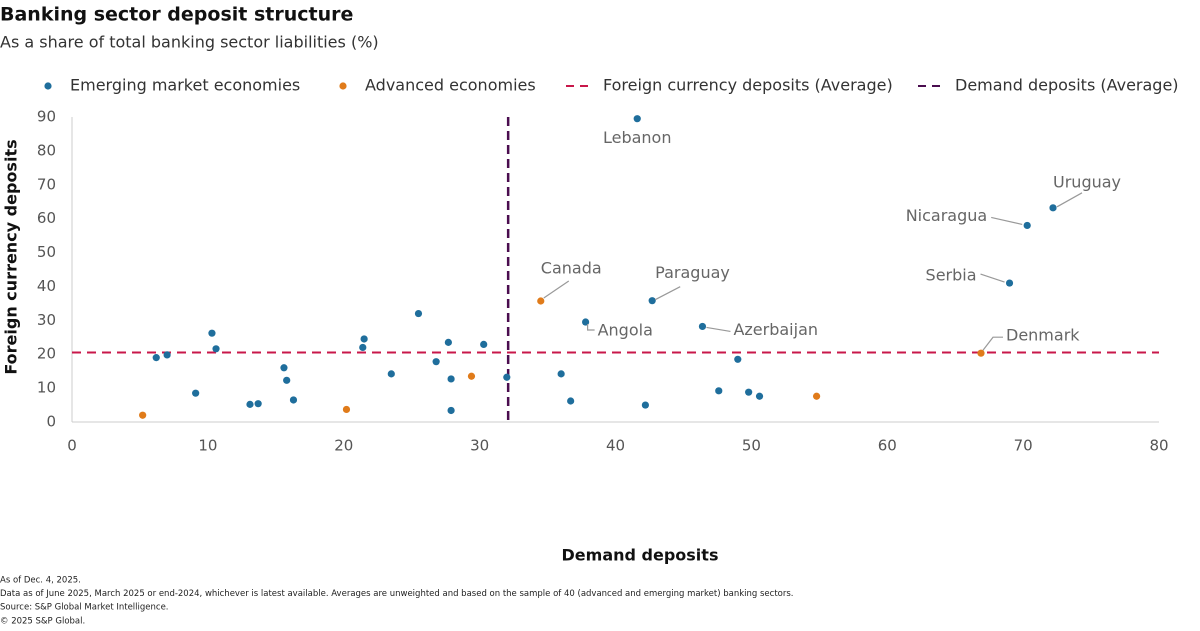 The image size is (1200, 631). What do you see at coordinates (951, 275) in the screenshot?
I see `point-label: Serbia` at bounding box center [951, 275].